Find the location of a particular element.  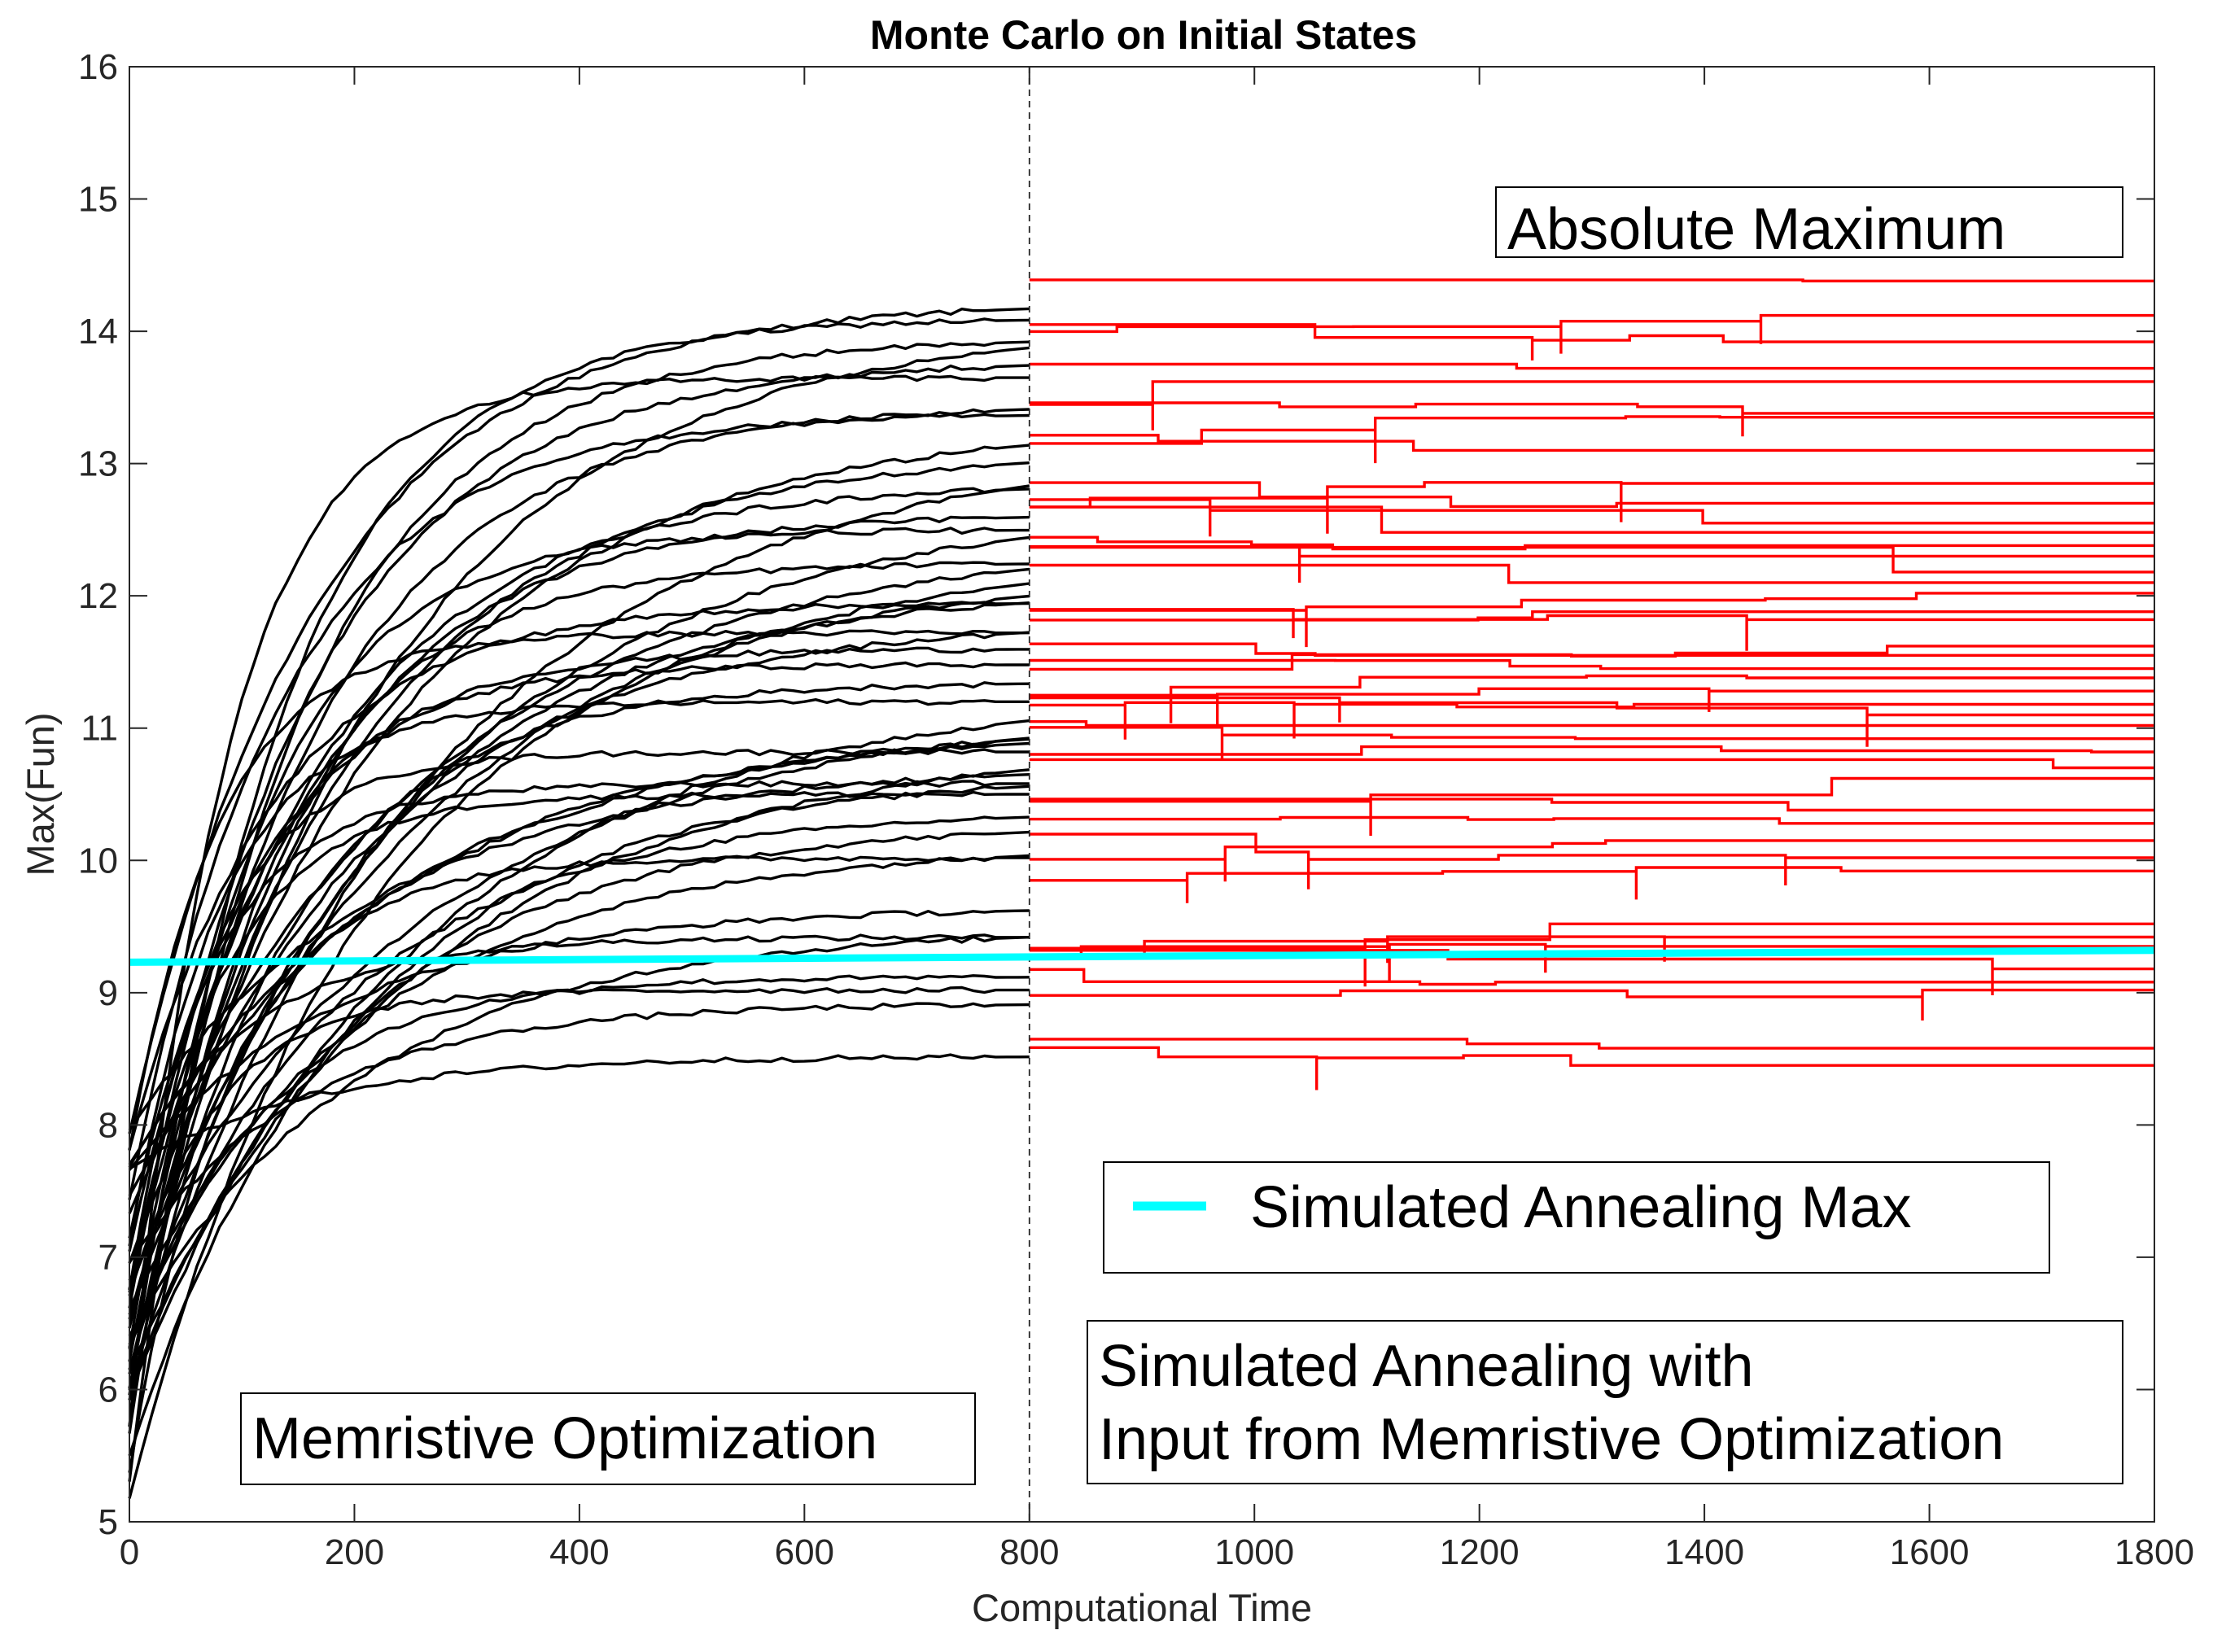

annotation-annealing-line2: Input from Memristive Optimization is located at coordinates (1552, 1439).